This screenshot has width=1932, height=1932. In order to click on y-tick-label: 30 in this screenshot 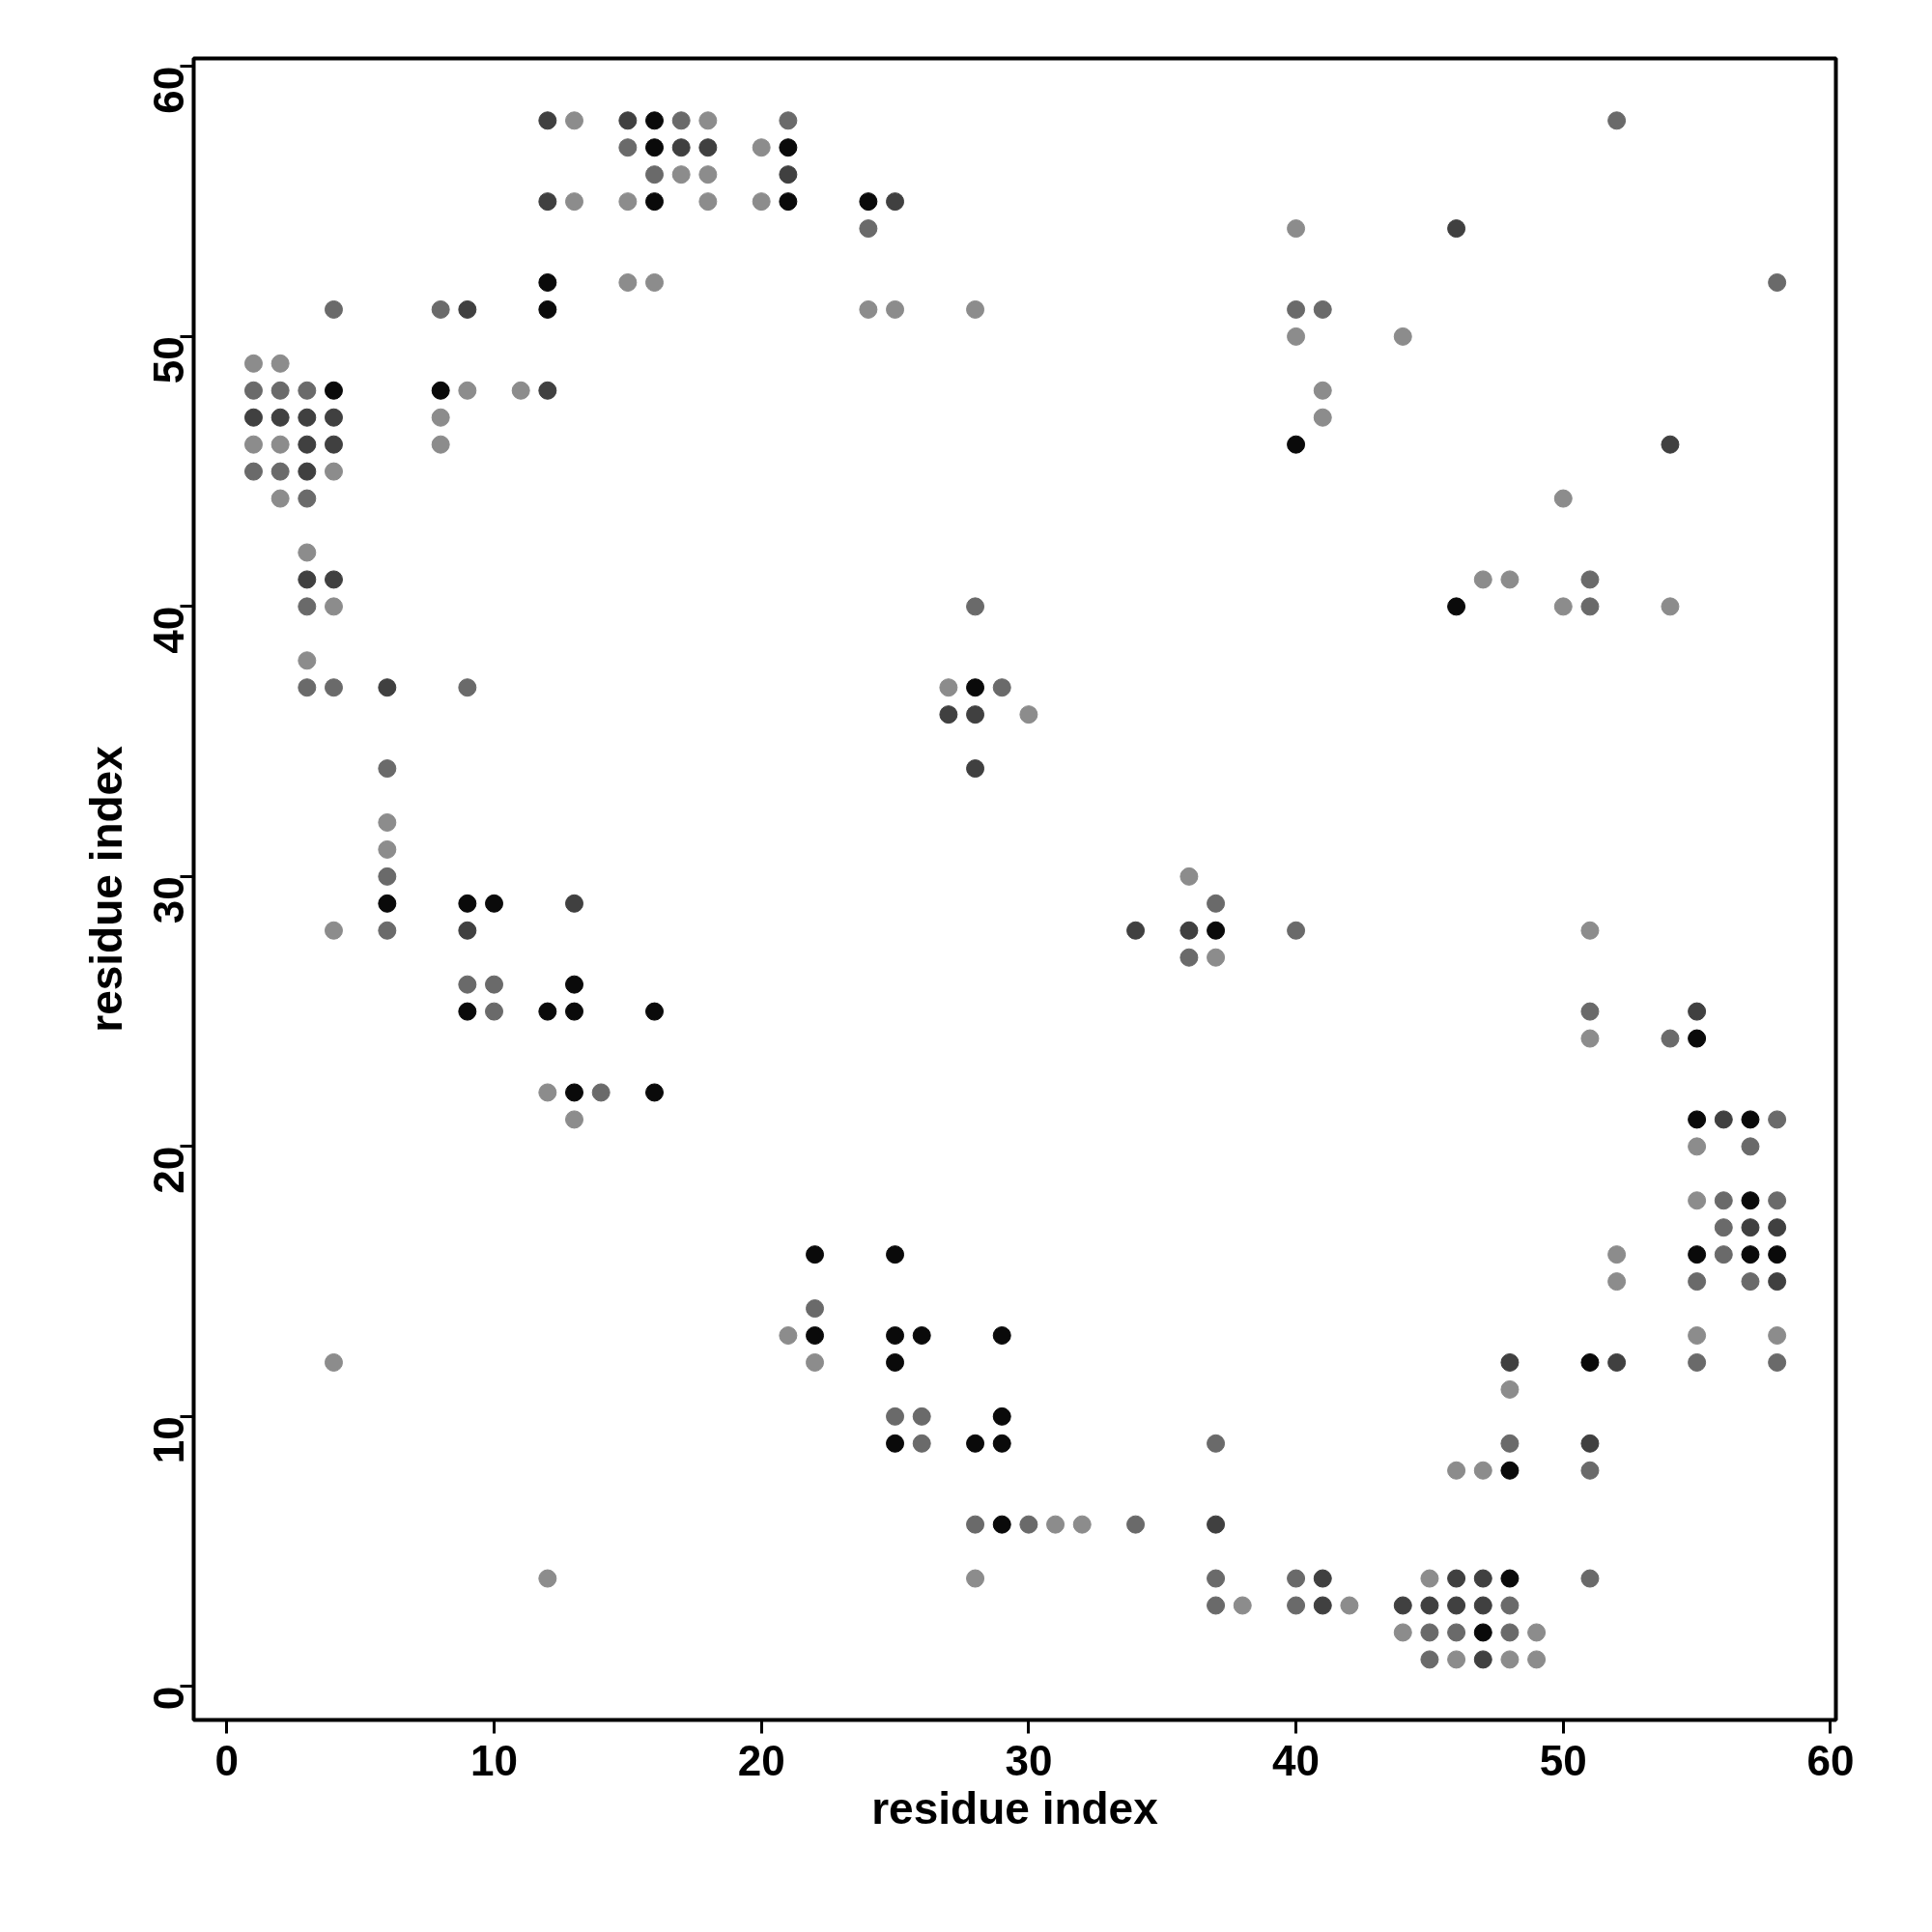, I will do `click(168, 900)`.